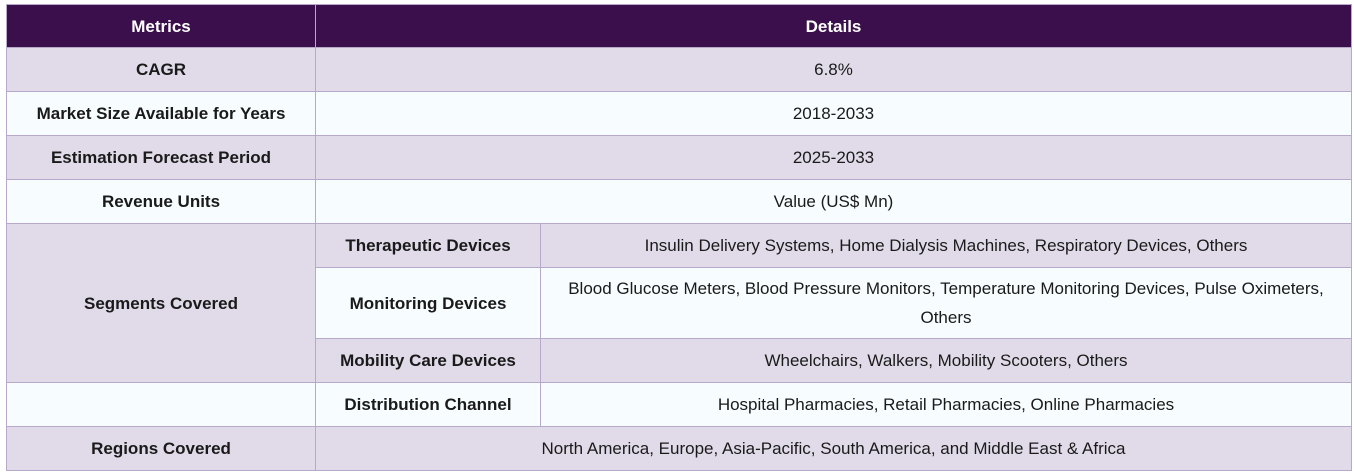 This screenshot has height=472, width=1354. I want to click on table-row: CAGR 6.8%, so click(679, 69).